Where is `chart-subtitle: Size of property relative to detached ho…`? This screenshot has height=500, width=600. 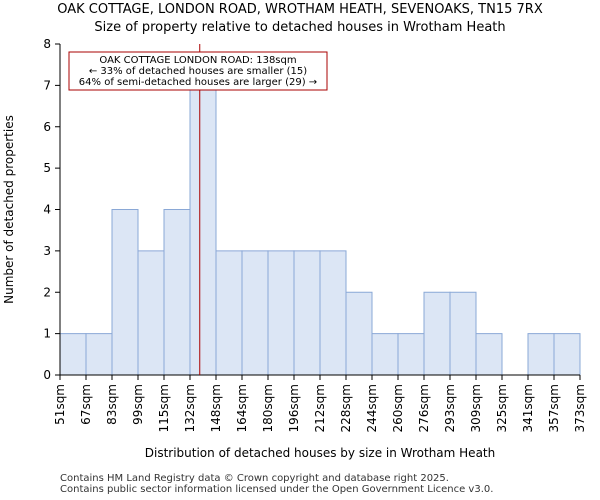
chart-subtitle: Size of property relative to detached ho… is located at coordinates (300, 27).